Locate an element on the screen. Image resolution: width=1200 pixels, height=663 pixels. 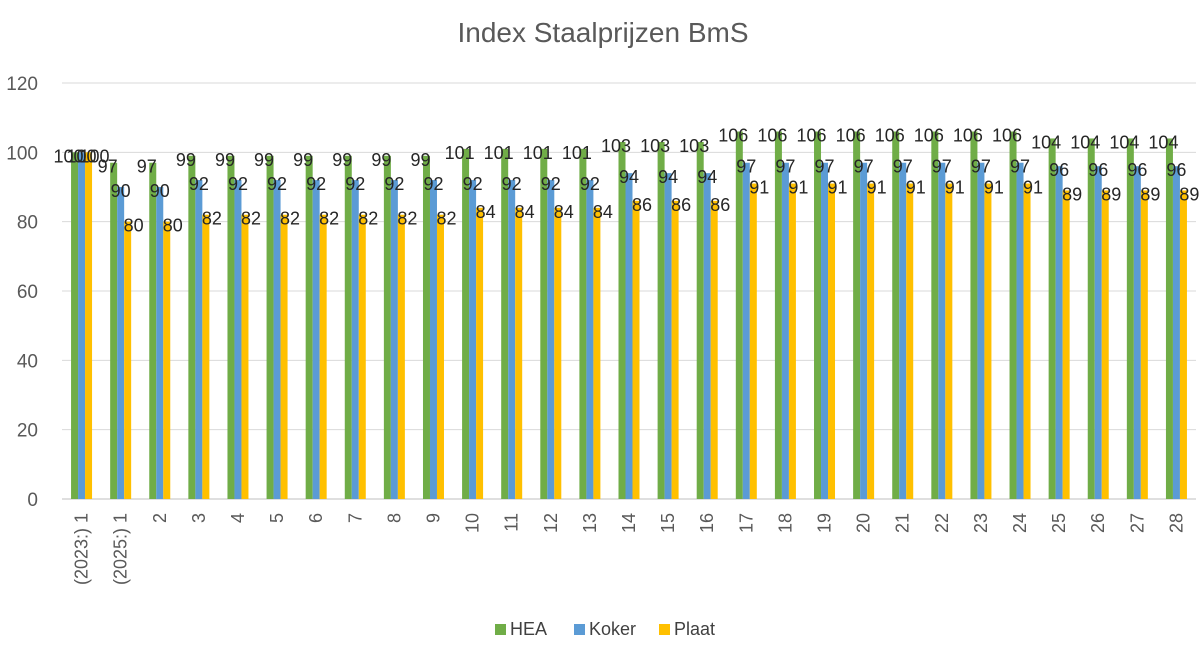
x-tick-label: 14 is located at coordinates (629, 523).